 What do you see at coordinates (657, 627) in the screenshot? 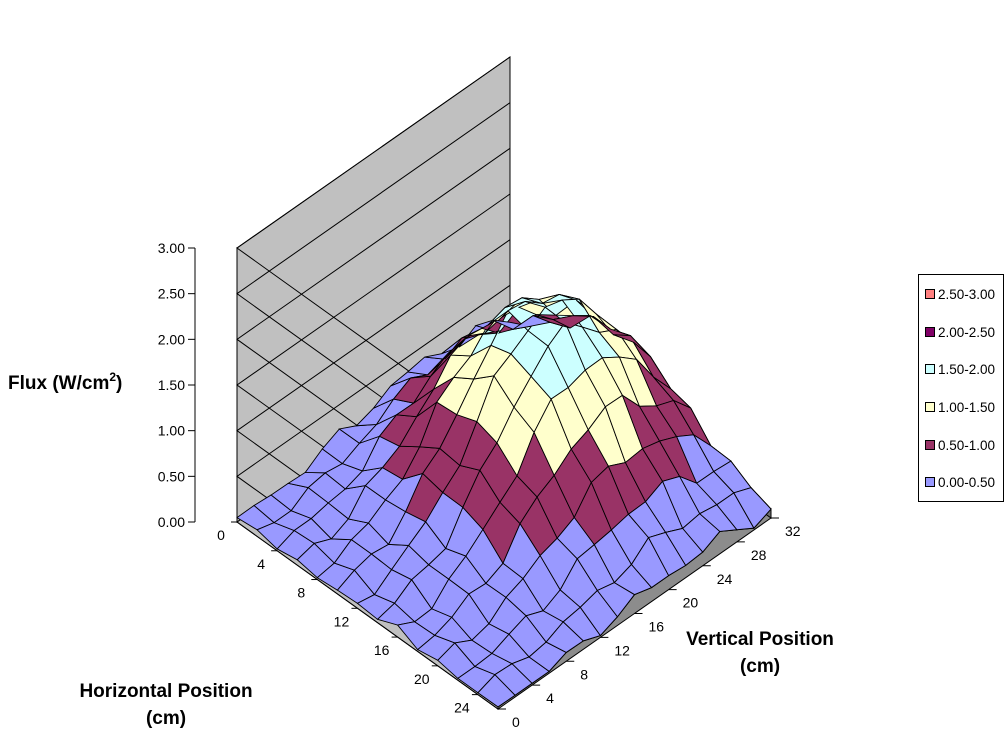
I see `y-tick-label: 16` at bounding box center [657, 627].